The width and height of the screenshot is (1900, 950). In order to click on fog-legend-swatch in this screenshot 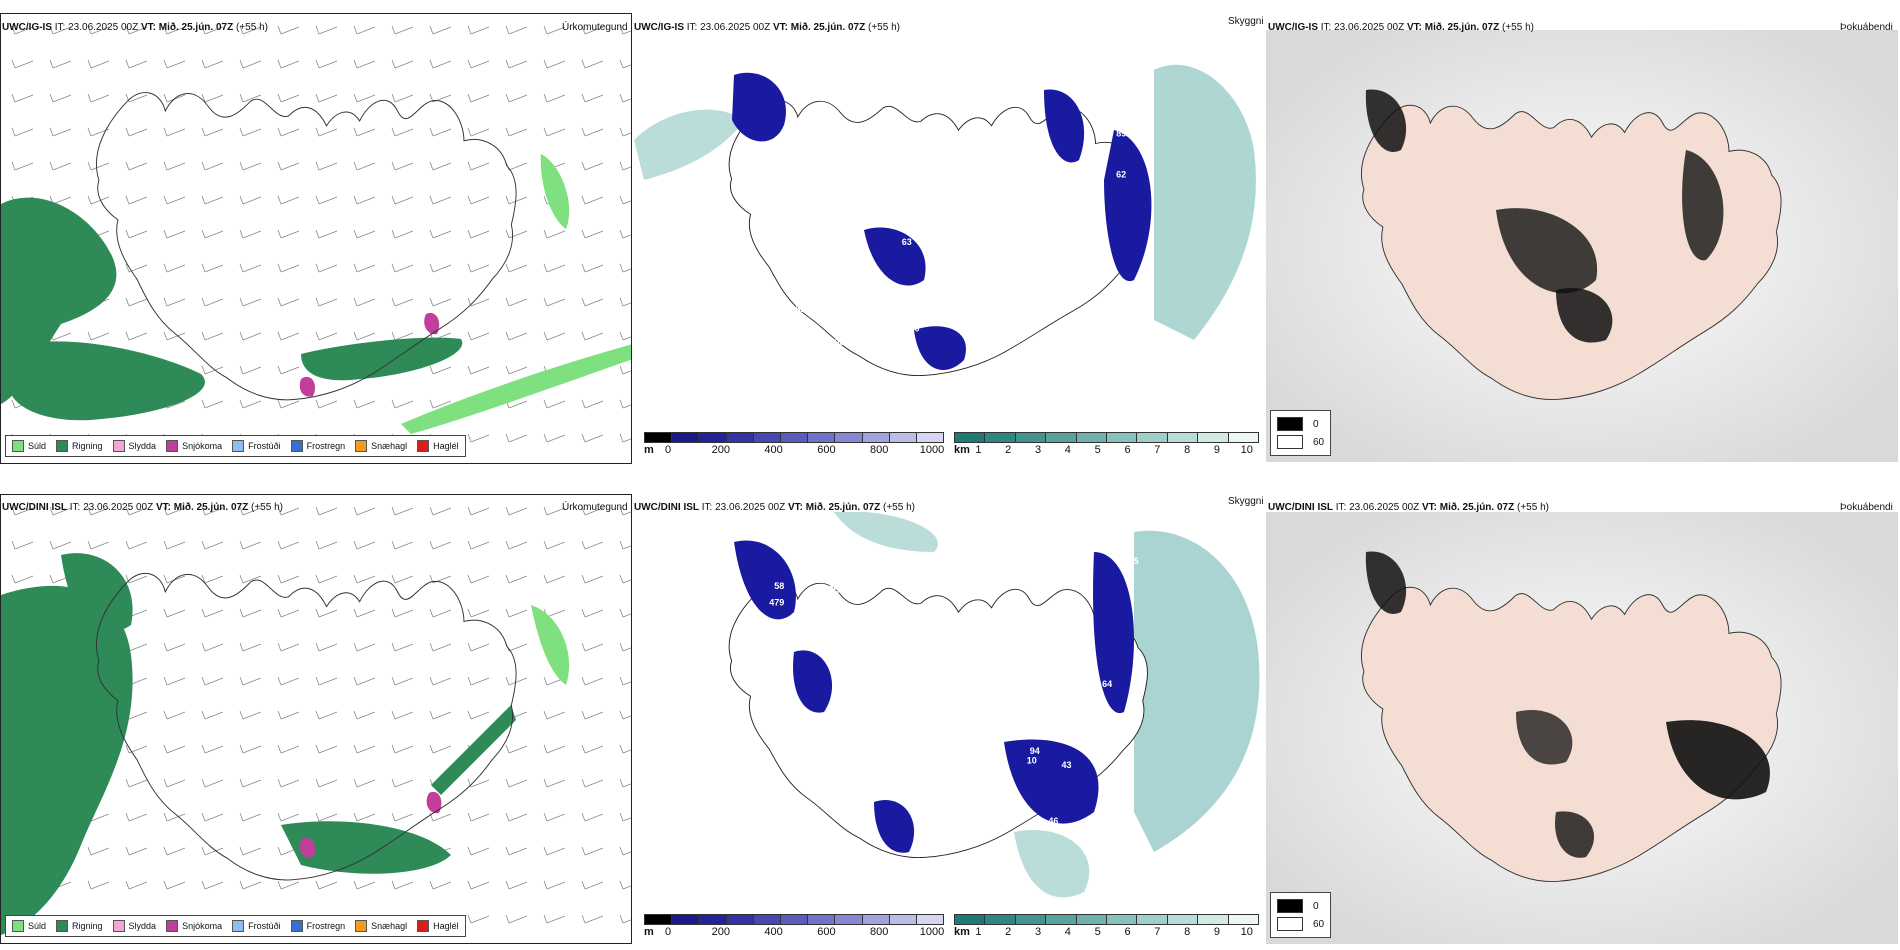, I will do `click(1290, 924)`.